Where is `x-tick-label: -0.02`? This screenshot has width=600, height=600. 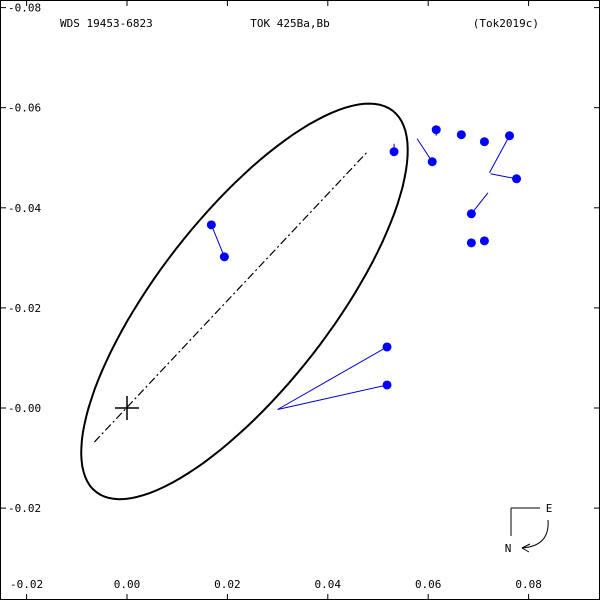 x-tick-label: -0.02 is located at coordinates (26, 584).